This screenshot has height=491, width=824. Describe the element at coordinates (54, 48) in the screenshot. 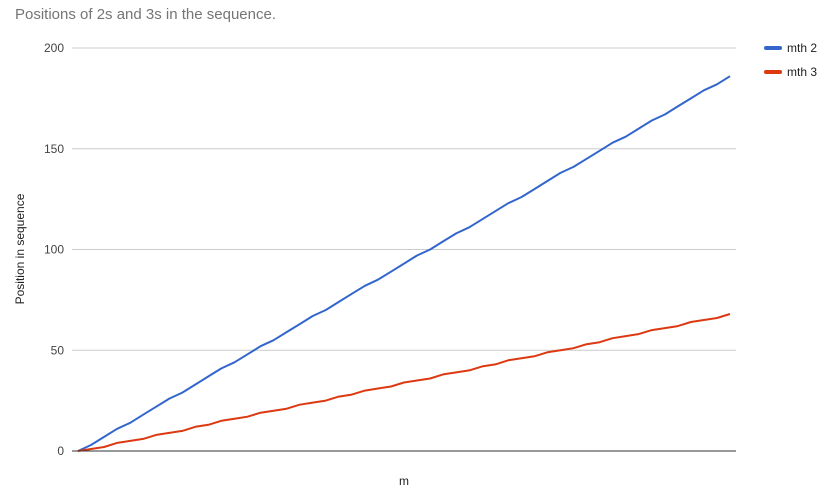

I see `y-tick-label: 200` at that location.